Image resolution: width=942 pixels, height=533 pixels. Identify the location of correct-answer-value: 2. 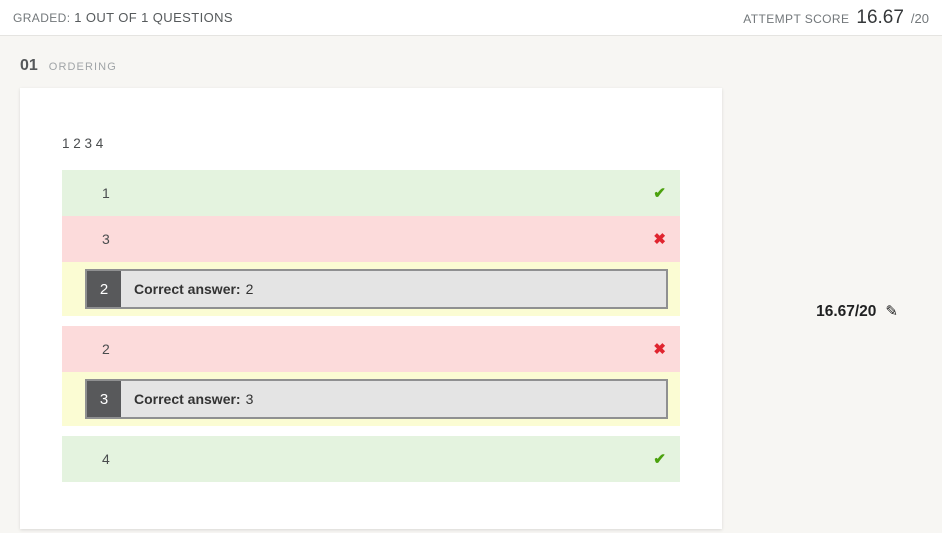
(249, 289).